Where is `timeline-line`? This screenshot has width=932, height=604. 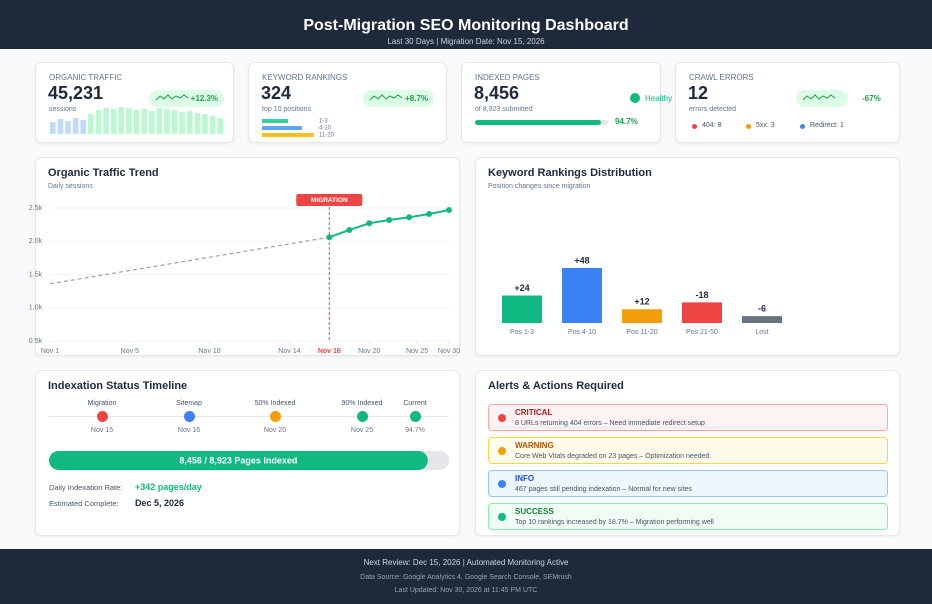 timeline-line is located at coordinates (249, 416).